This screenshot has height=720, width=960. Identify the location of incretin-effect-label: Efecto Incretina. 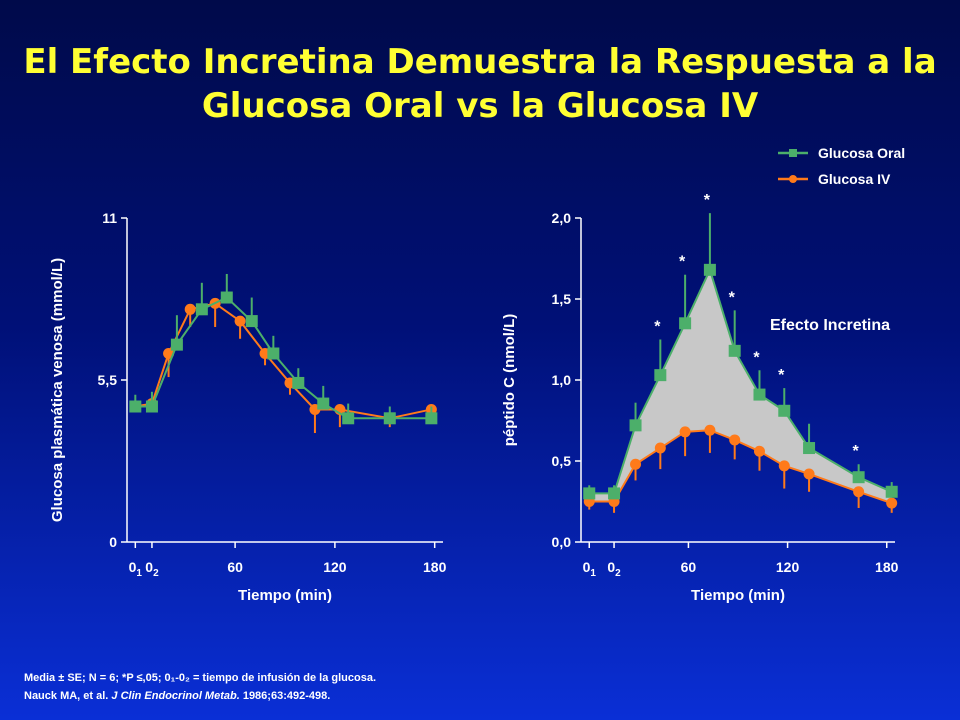
(830, 325).